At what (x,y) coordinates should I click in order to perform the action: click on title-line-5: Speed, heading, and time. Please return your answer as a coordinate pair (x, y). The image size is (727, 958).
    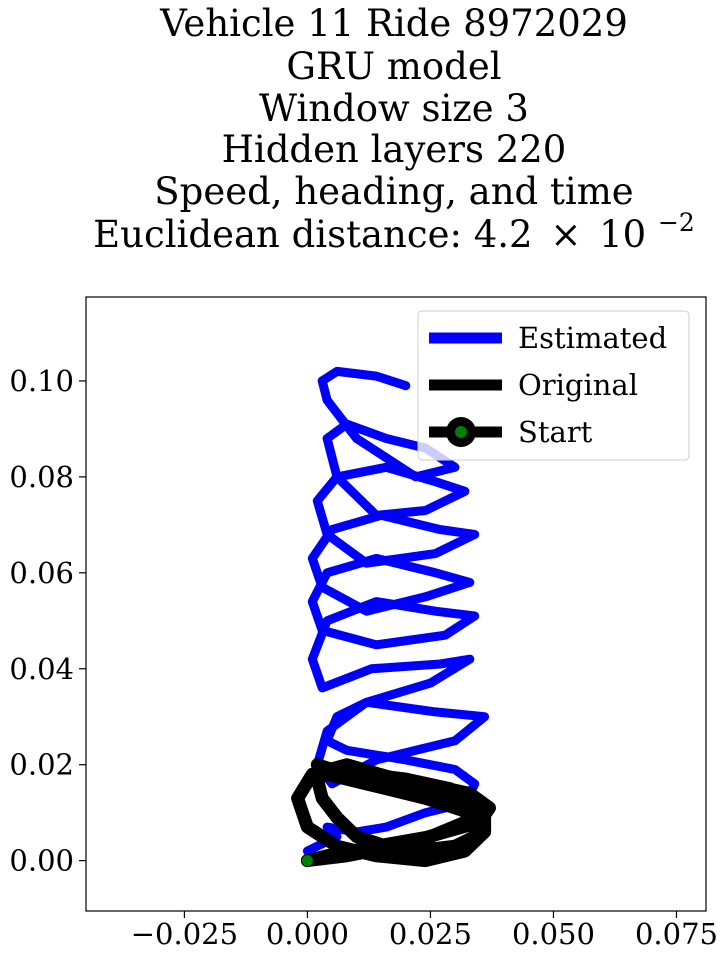
    Looking at the image, I should click on (393, 191).